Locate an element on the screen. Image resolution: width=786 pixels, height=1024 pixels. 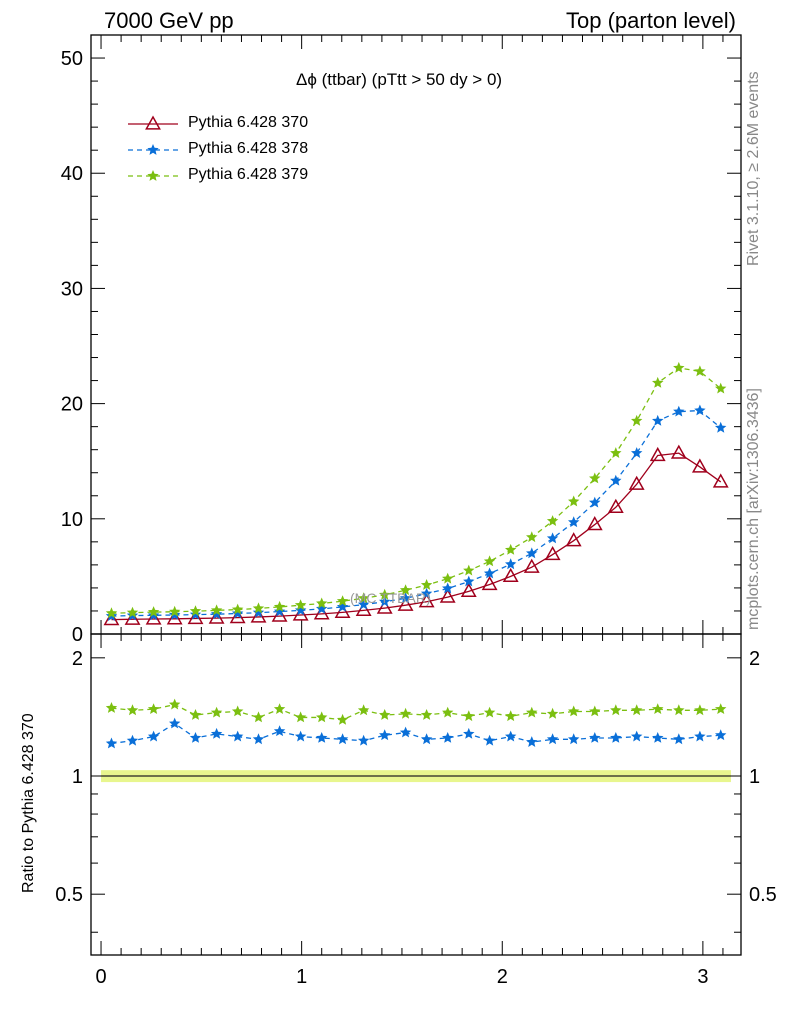
main-y-tick-label: 30 is located at coordinates (72, 289).